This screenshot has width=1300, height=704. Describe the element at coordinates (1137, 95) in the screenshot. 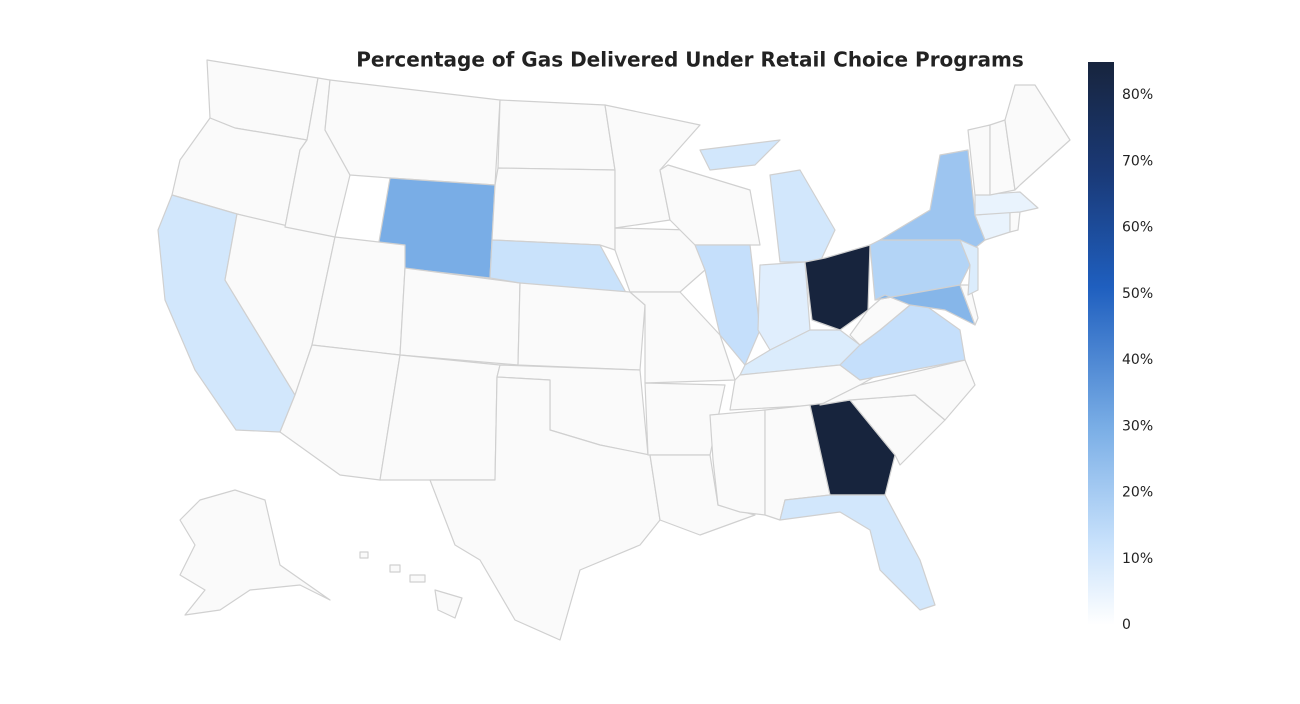

I see `colorbar-tick-label: 80%` at that location.